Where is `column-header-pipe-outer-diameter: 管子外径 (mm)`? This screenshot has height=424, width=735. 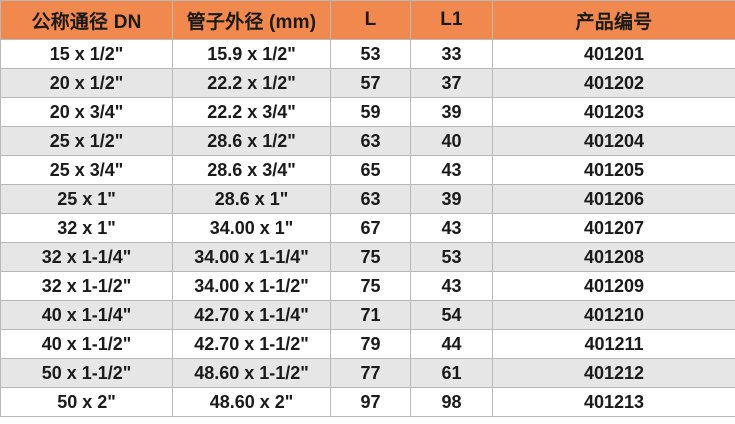
column-header-pipe-outer-diameter: 管子外径 (mm) is located at coordinates (251, 20).